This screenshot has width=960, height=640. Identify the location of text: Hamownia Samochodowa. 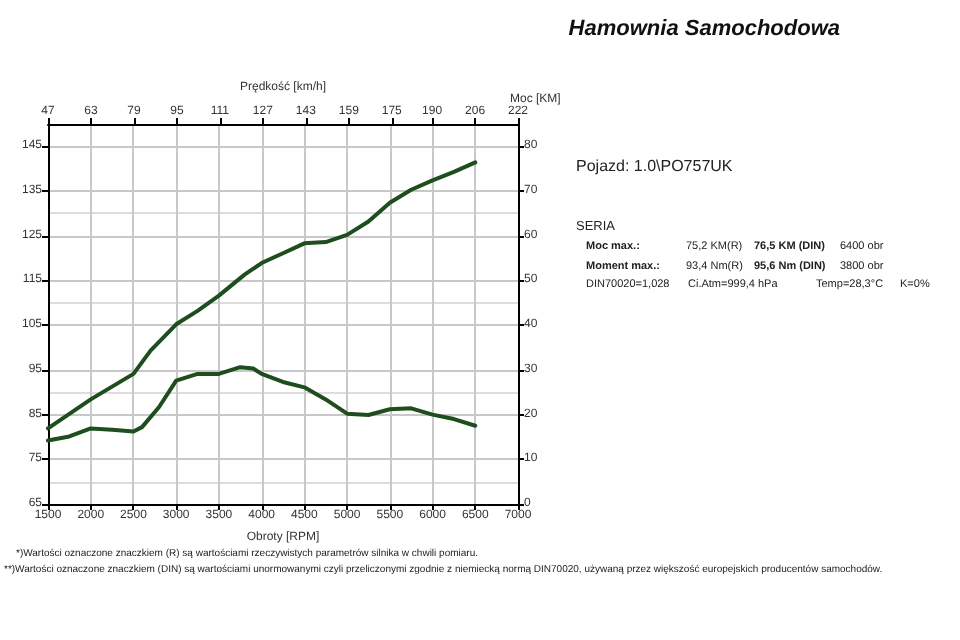
(704, 29).